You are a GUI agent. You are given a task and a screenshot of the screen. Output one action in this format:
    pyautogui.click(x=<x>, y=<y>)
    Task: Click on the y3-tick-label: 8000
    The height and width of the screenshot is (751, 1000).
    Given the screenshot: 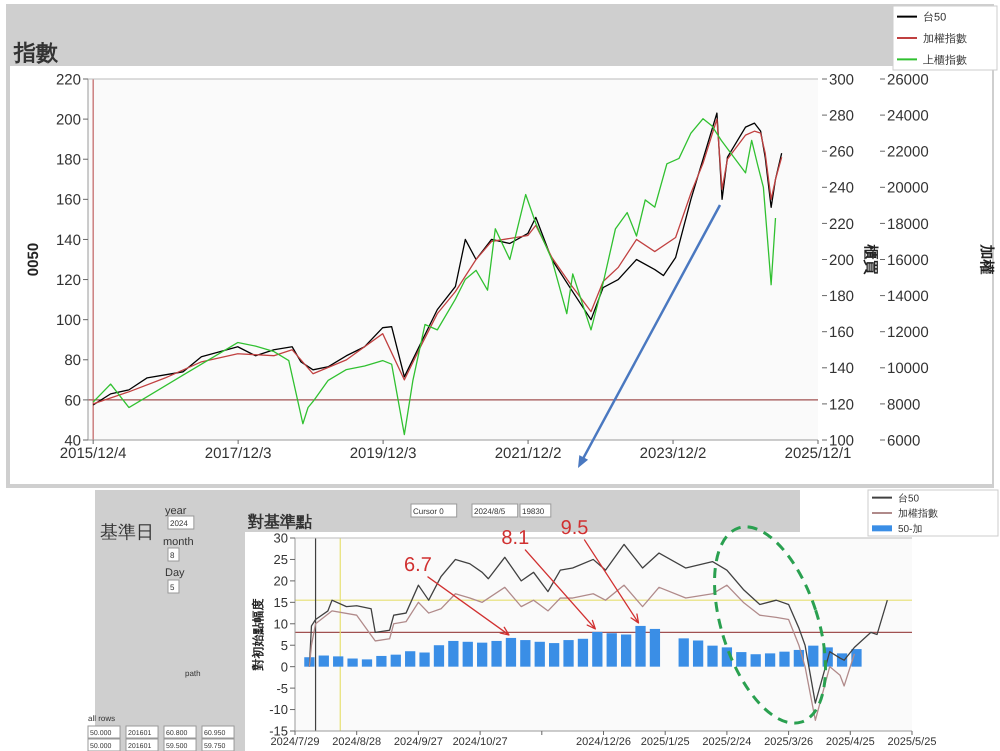 What is the action you would take?
    pyautogui.click(x=903, y=405)
    